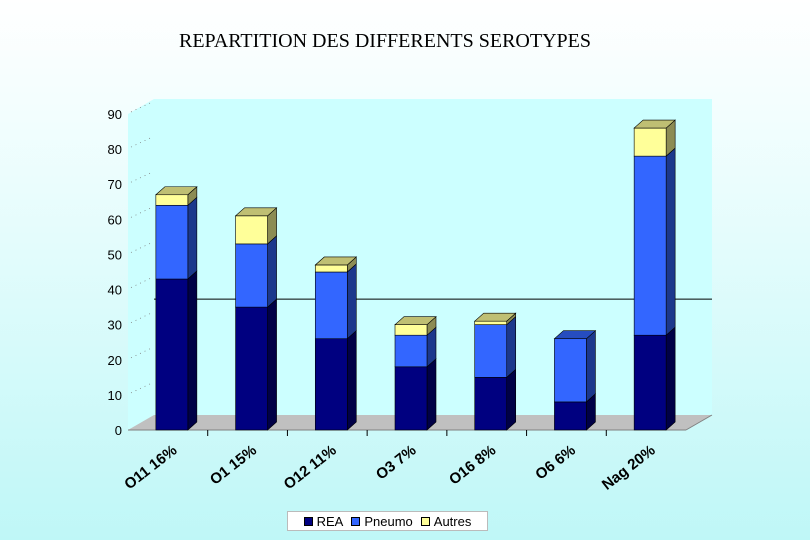 The height and width of the screenshot is (540, 810). I want to click on side-wall, so click(141, 264).